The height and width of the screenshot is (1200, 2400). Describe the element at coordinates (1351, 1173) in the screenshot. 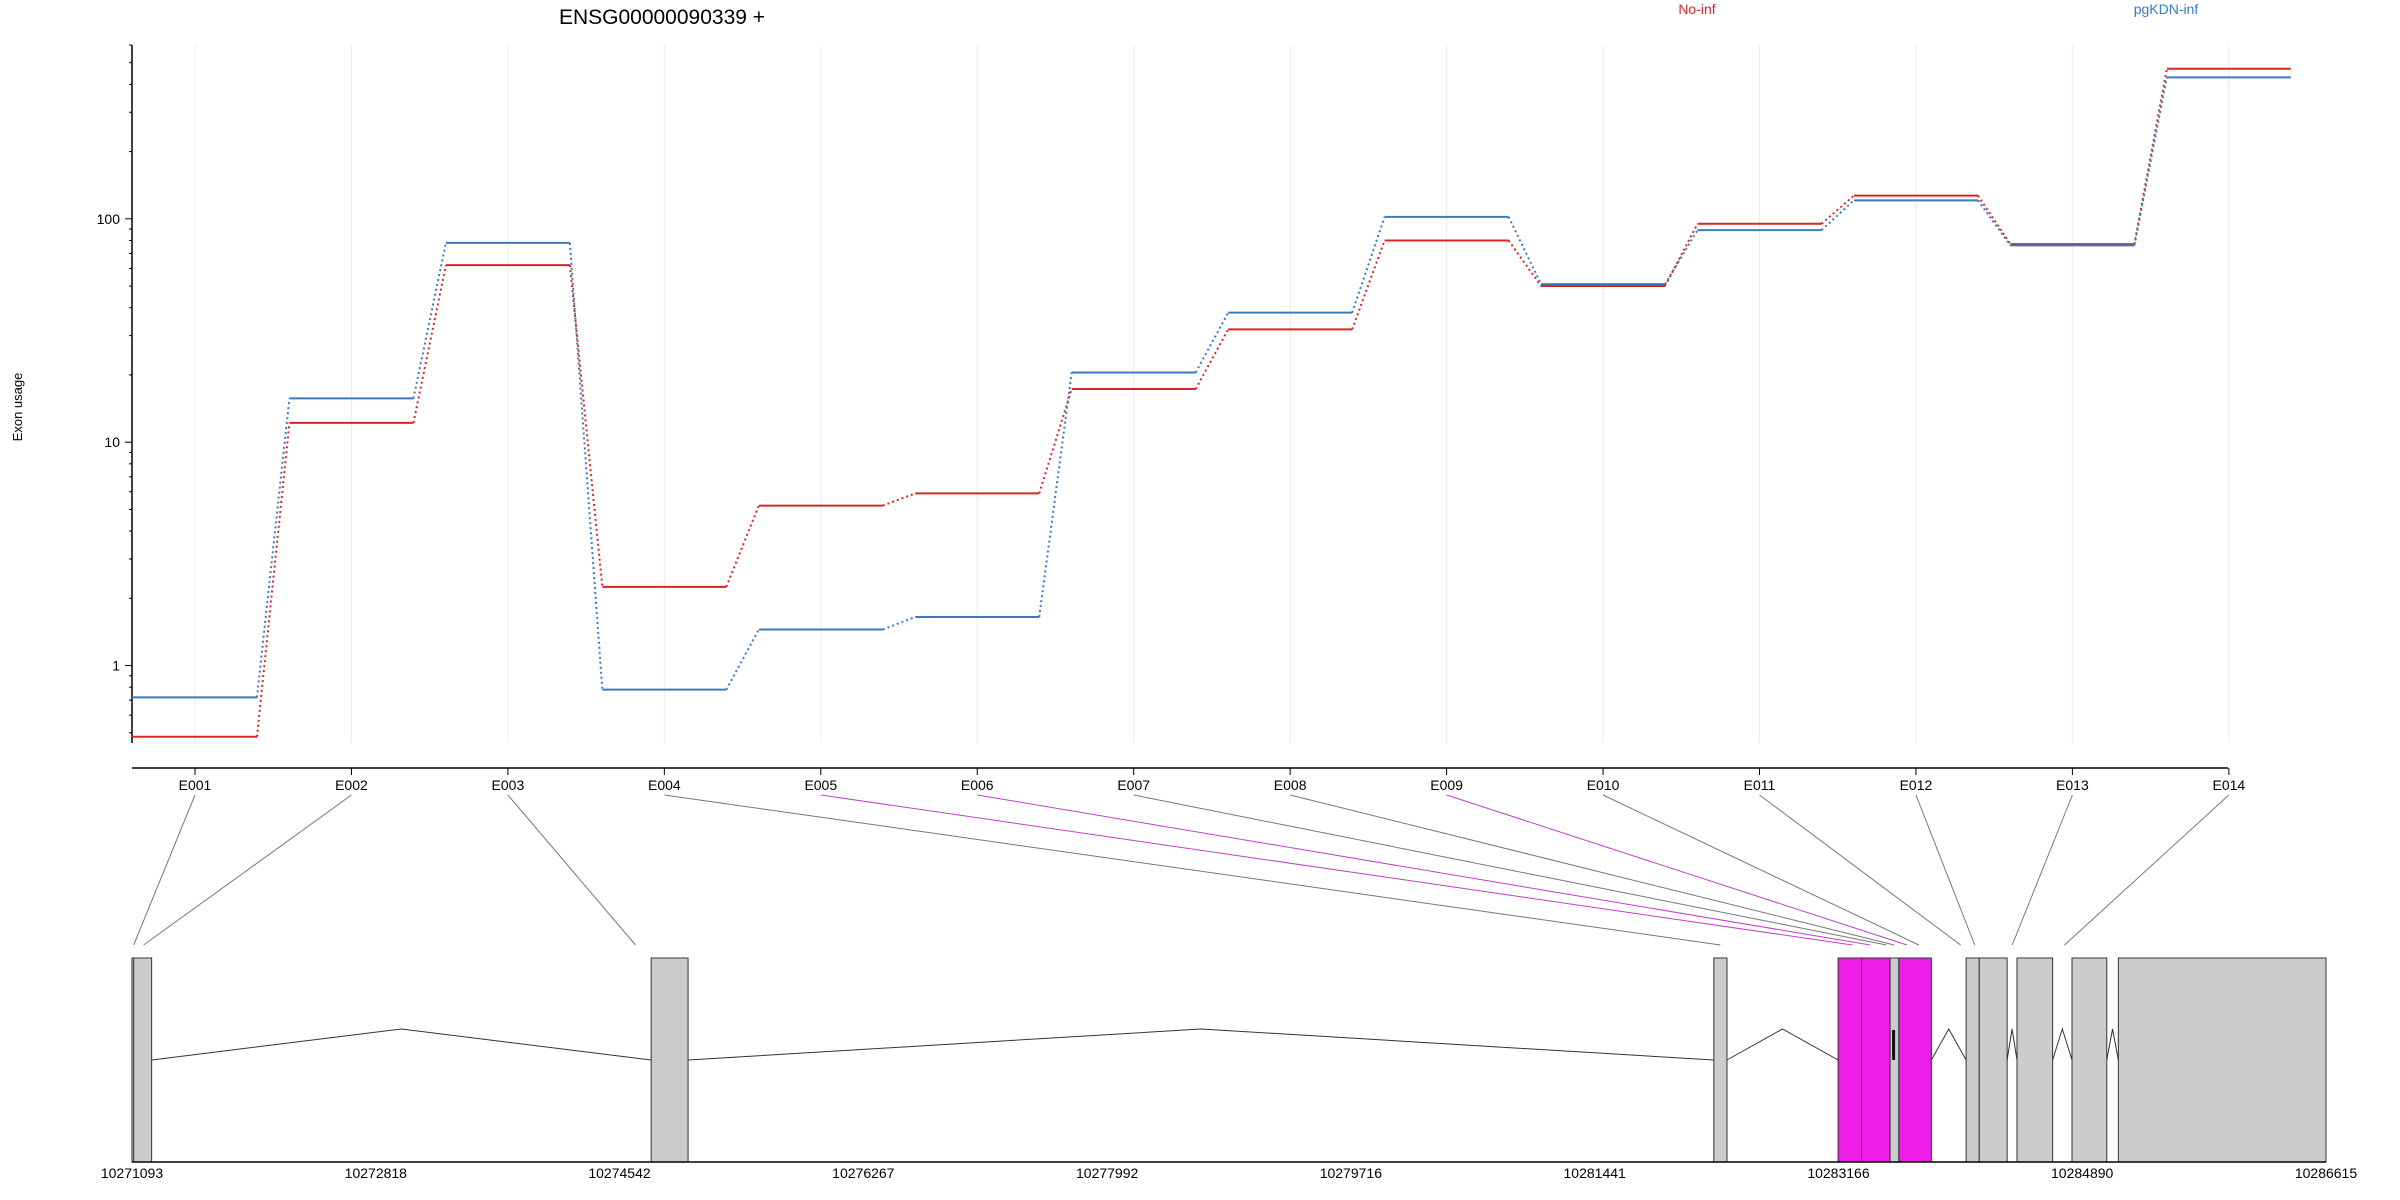

I see `genomic-tick-label: 10279716` at that location.